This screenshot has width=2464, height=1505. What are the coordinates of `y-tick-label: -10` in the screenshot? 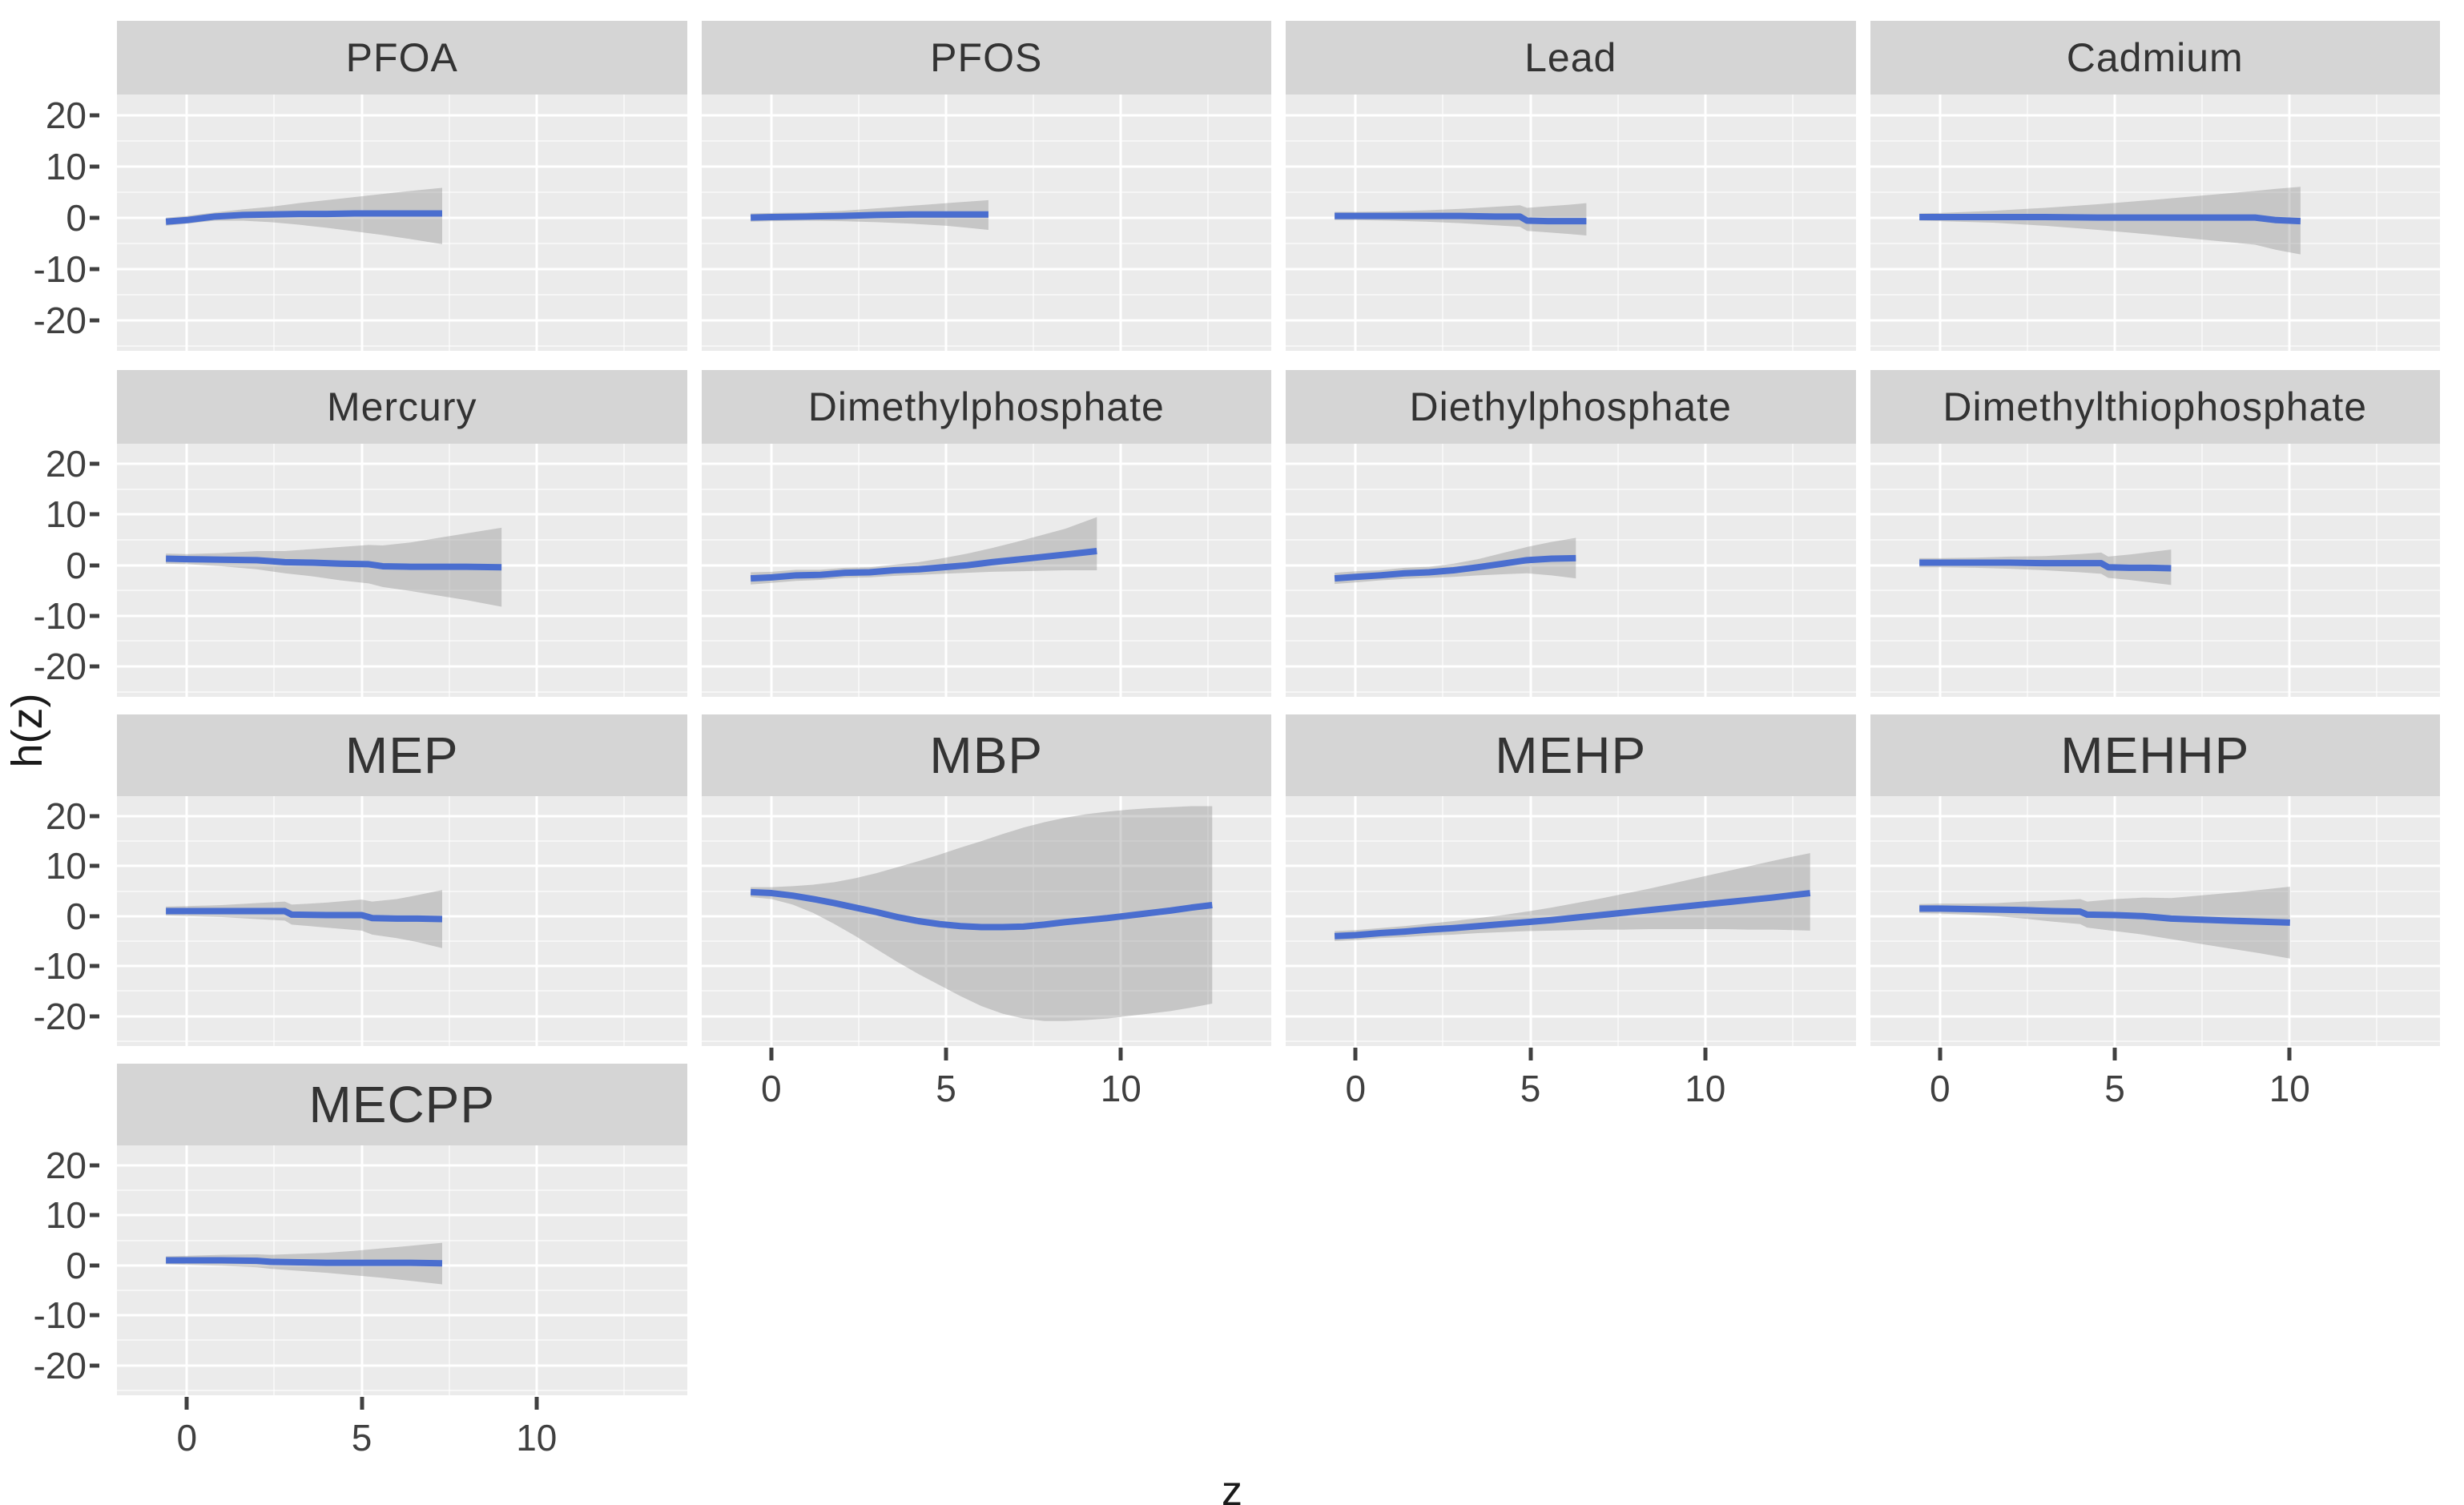 It's located at (60, 967).